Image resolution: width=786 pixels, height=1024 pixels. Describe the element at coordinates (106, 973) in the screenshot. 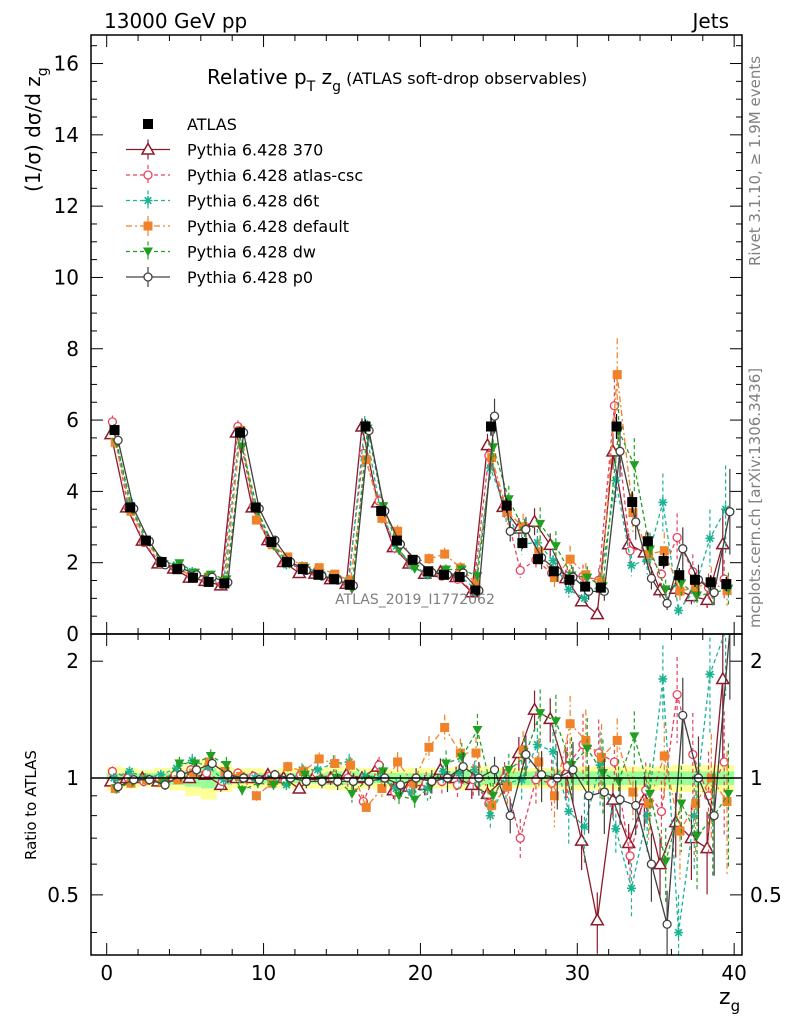

I see `x-tick-label: 0` at that location.